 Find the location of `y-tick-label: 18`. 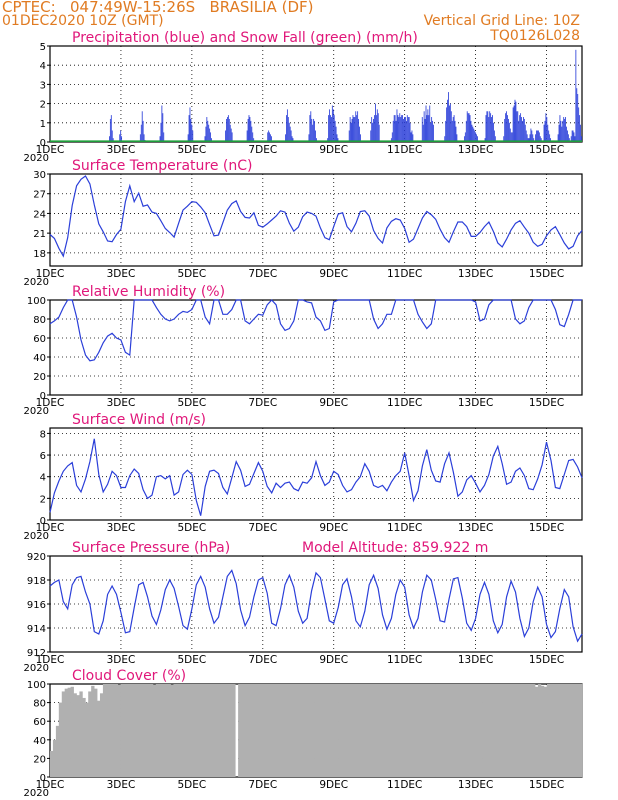

y-tick-label: 18 is located at coordinates (39, 254).